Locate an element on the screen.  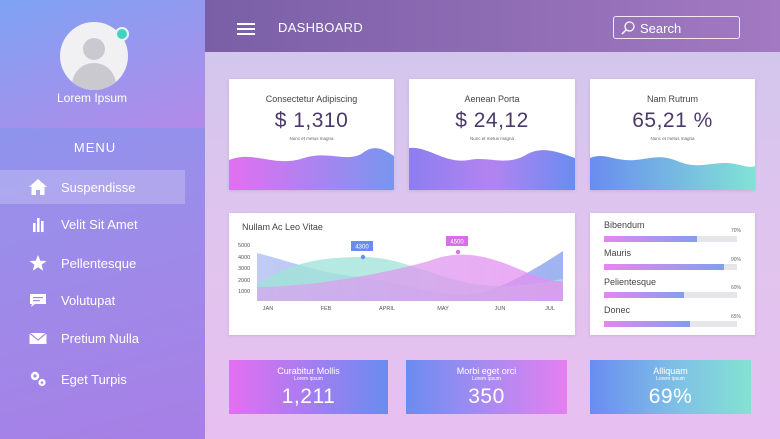
sidebar-item-pellentesque: Pellentesque is located at coordinates (92, 263).